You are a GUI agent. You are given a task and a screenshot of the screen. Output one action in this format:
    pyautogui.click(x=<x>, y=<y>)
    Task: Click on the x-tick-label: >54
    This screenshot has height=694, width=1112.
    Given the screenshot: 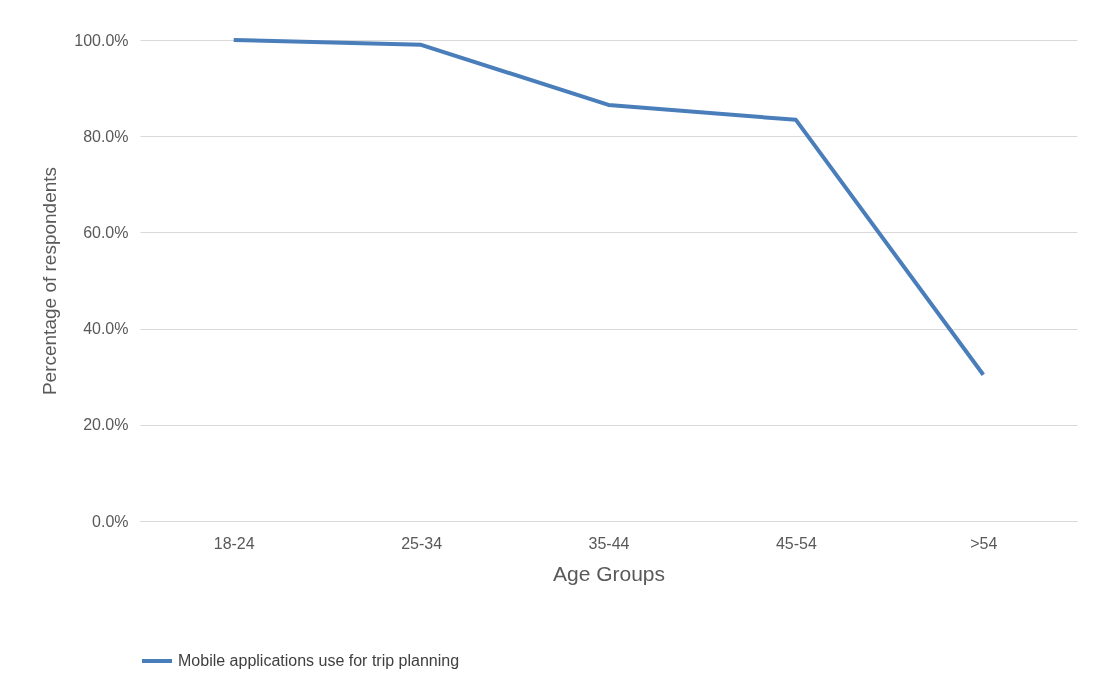 What is the action you would take?
    pyautogui.click(x=984, y=543)
    